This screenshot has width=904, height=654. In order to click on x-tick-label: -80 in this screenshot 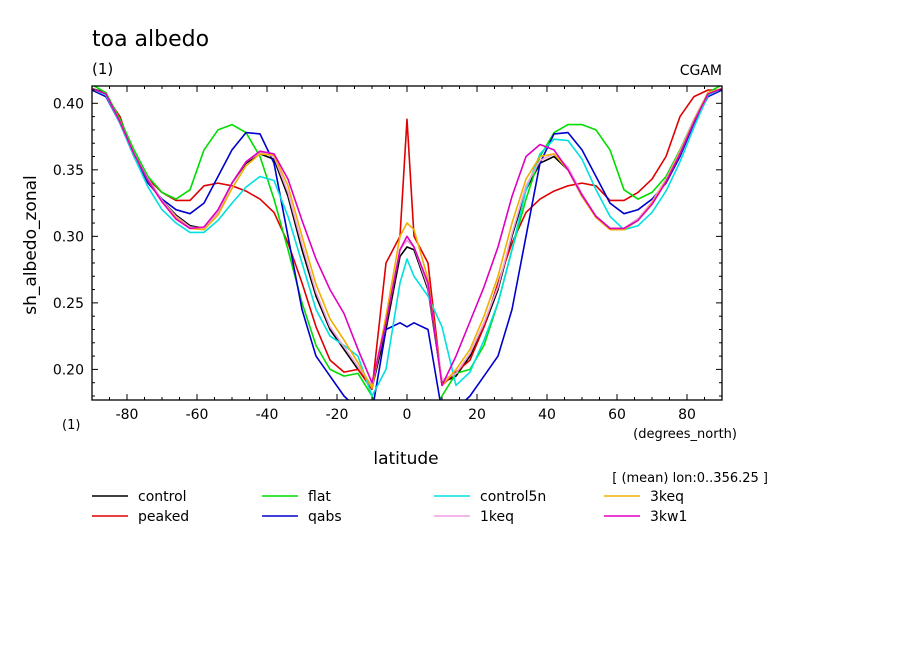, I will do `click(127, 415)`.